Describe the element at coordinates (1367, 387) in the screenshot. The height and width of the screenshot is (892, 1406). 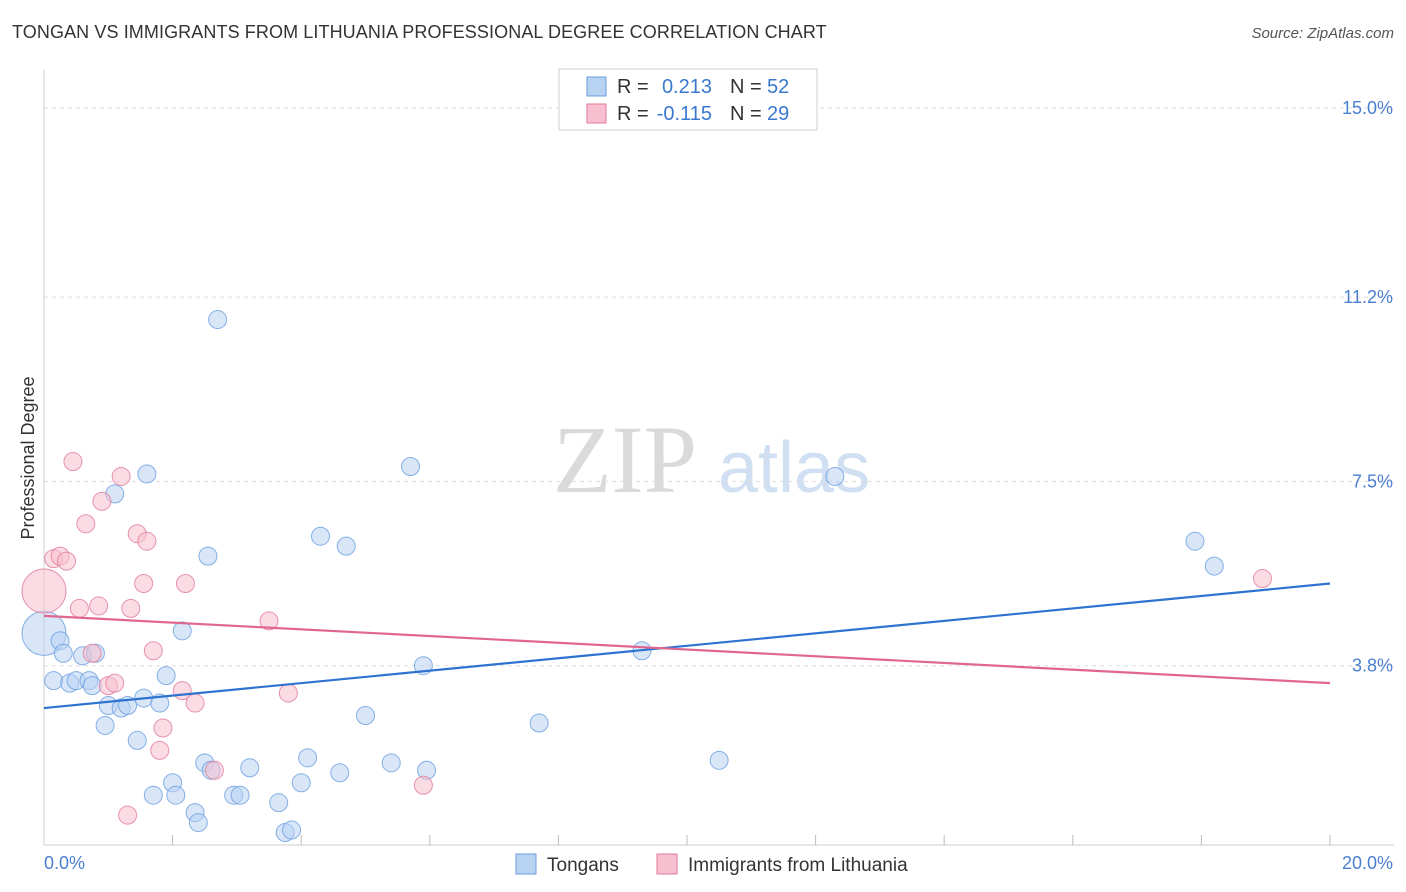
I see `y-axis-tick-labels: 3.8% 7.5% 11.2% 15.0%` at that location.